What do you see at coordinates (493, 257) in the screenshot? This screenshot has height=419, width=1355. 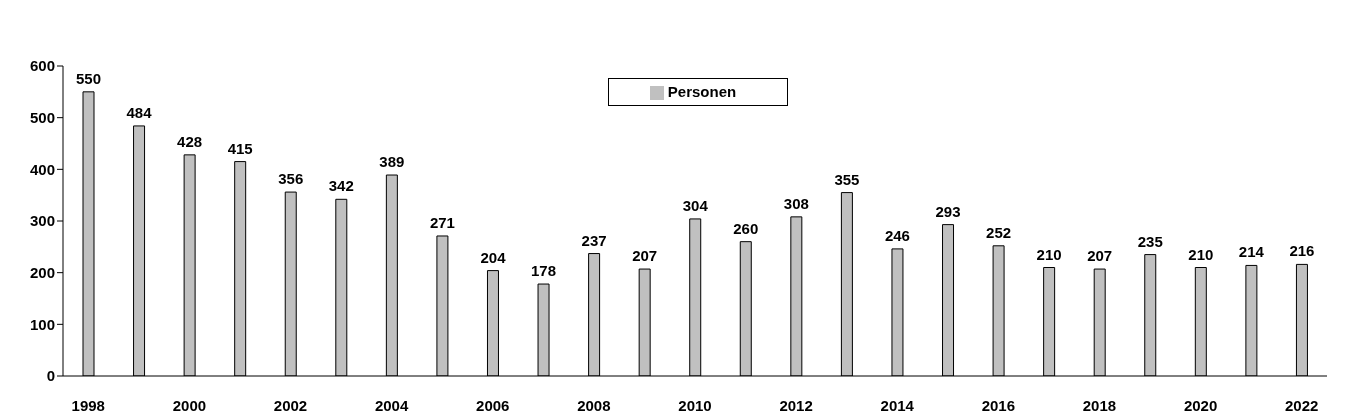 I see `data-label: 204` at bounding box center [493, 257].